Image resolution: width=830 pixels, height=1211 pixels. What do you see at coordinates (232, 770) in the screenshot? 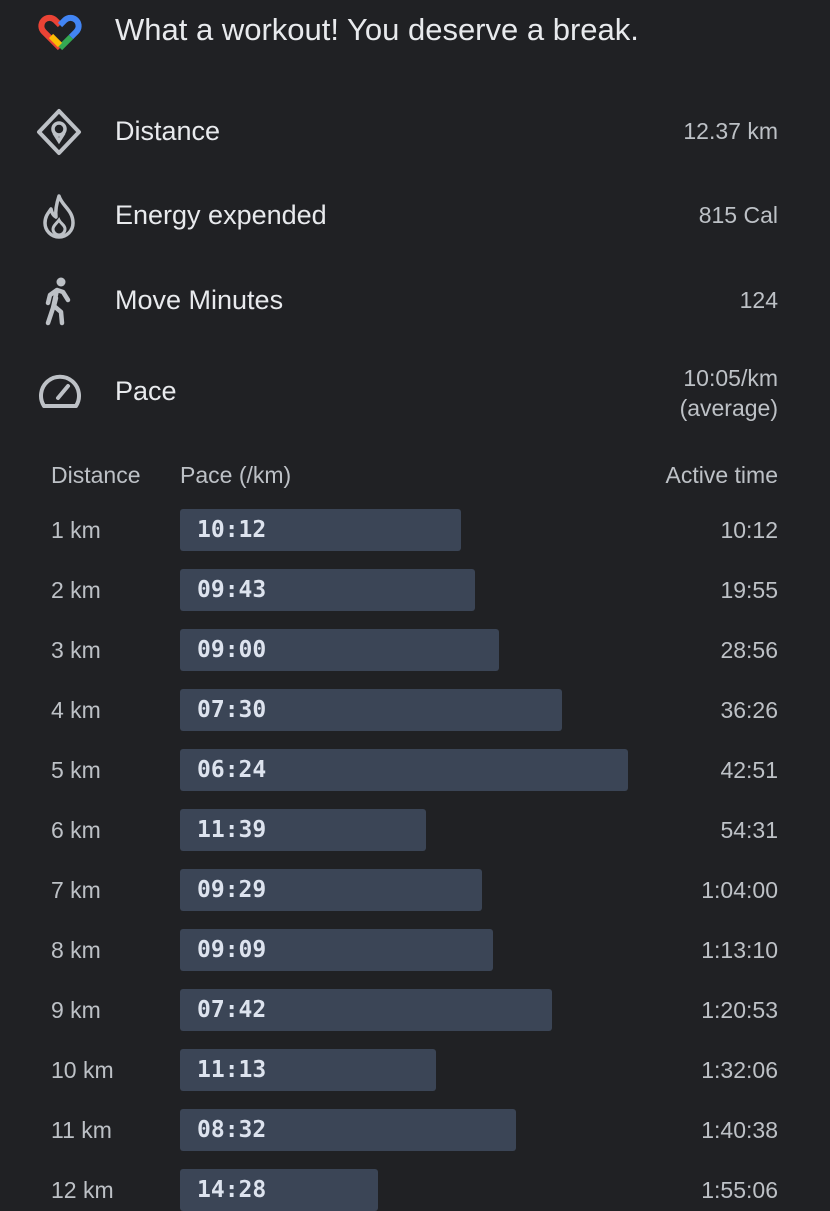
I see `split-pace: 06:24` at bounding box center [232, 770].